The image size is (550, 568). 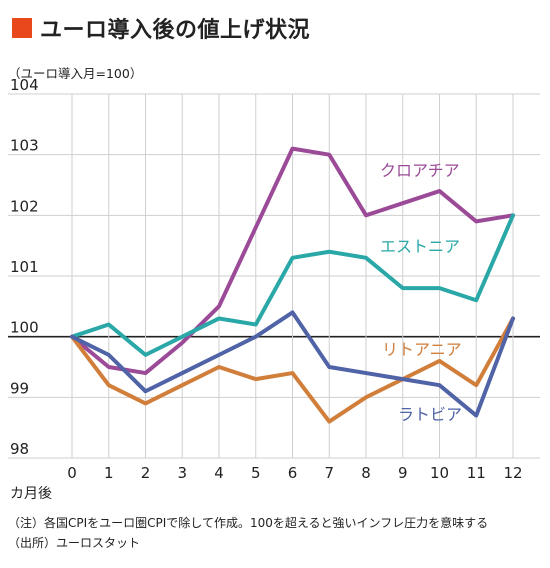 I want to click on series-label: エストニア, so click(x=420, y=246).